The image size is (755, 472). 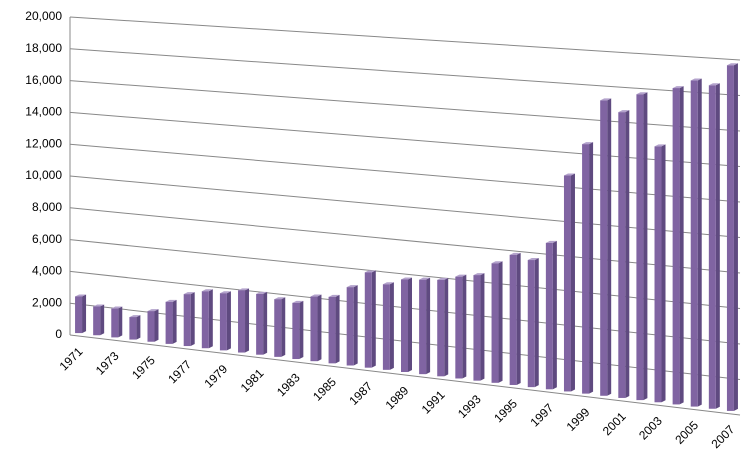 What do you see at coordinates (43, 175) in the screenshot?
I see `y-tick-label: 10,000` at bounding box center [43, 175].